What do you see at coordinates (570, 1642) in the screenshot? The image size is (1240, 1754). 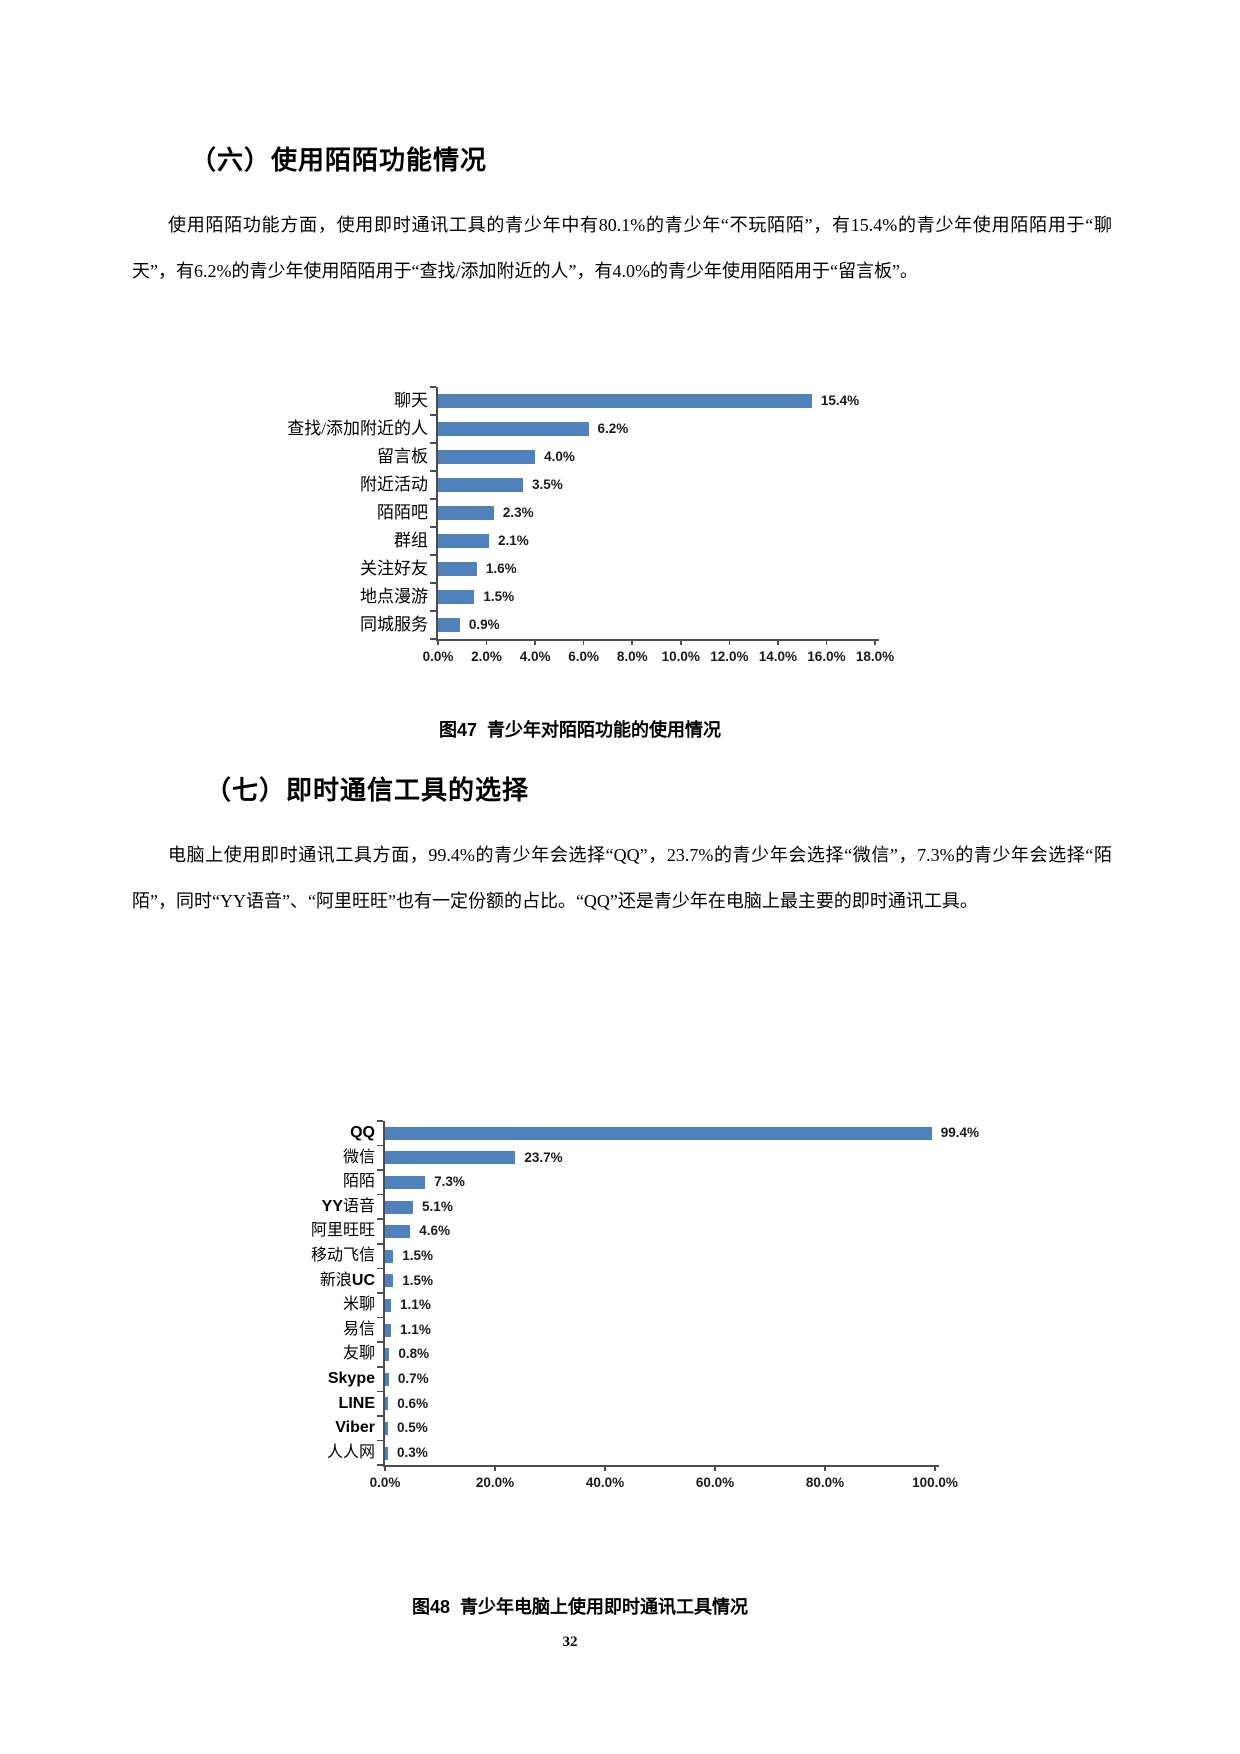 I see `page-number: 32` at bounding box center [570, 1642].